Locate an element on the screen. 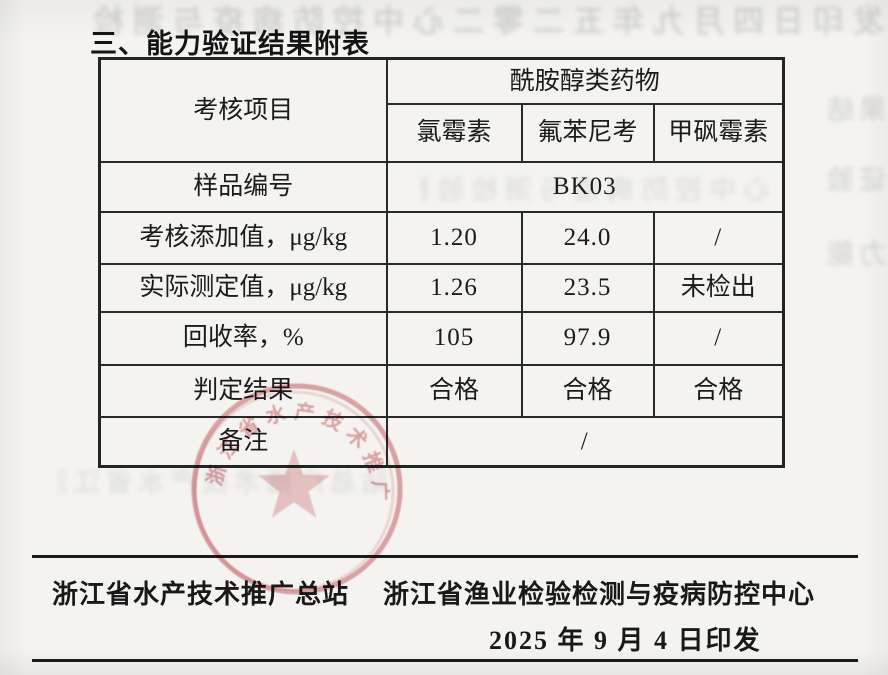 Image resolution: width=888 pixels, height=675 pixels. cell-value: 1.20 is located at coordinates (454, 237).